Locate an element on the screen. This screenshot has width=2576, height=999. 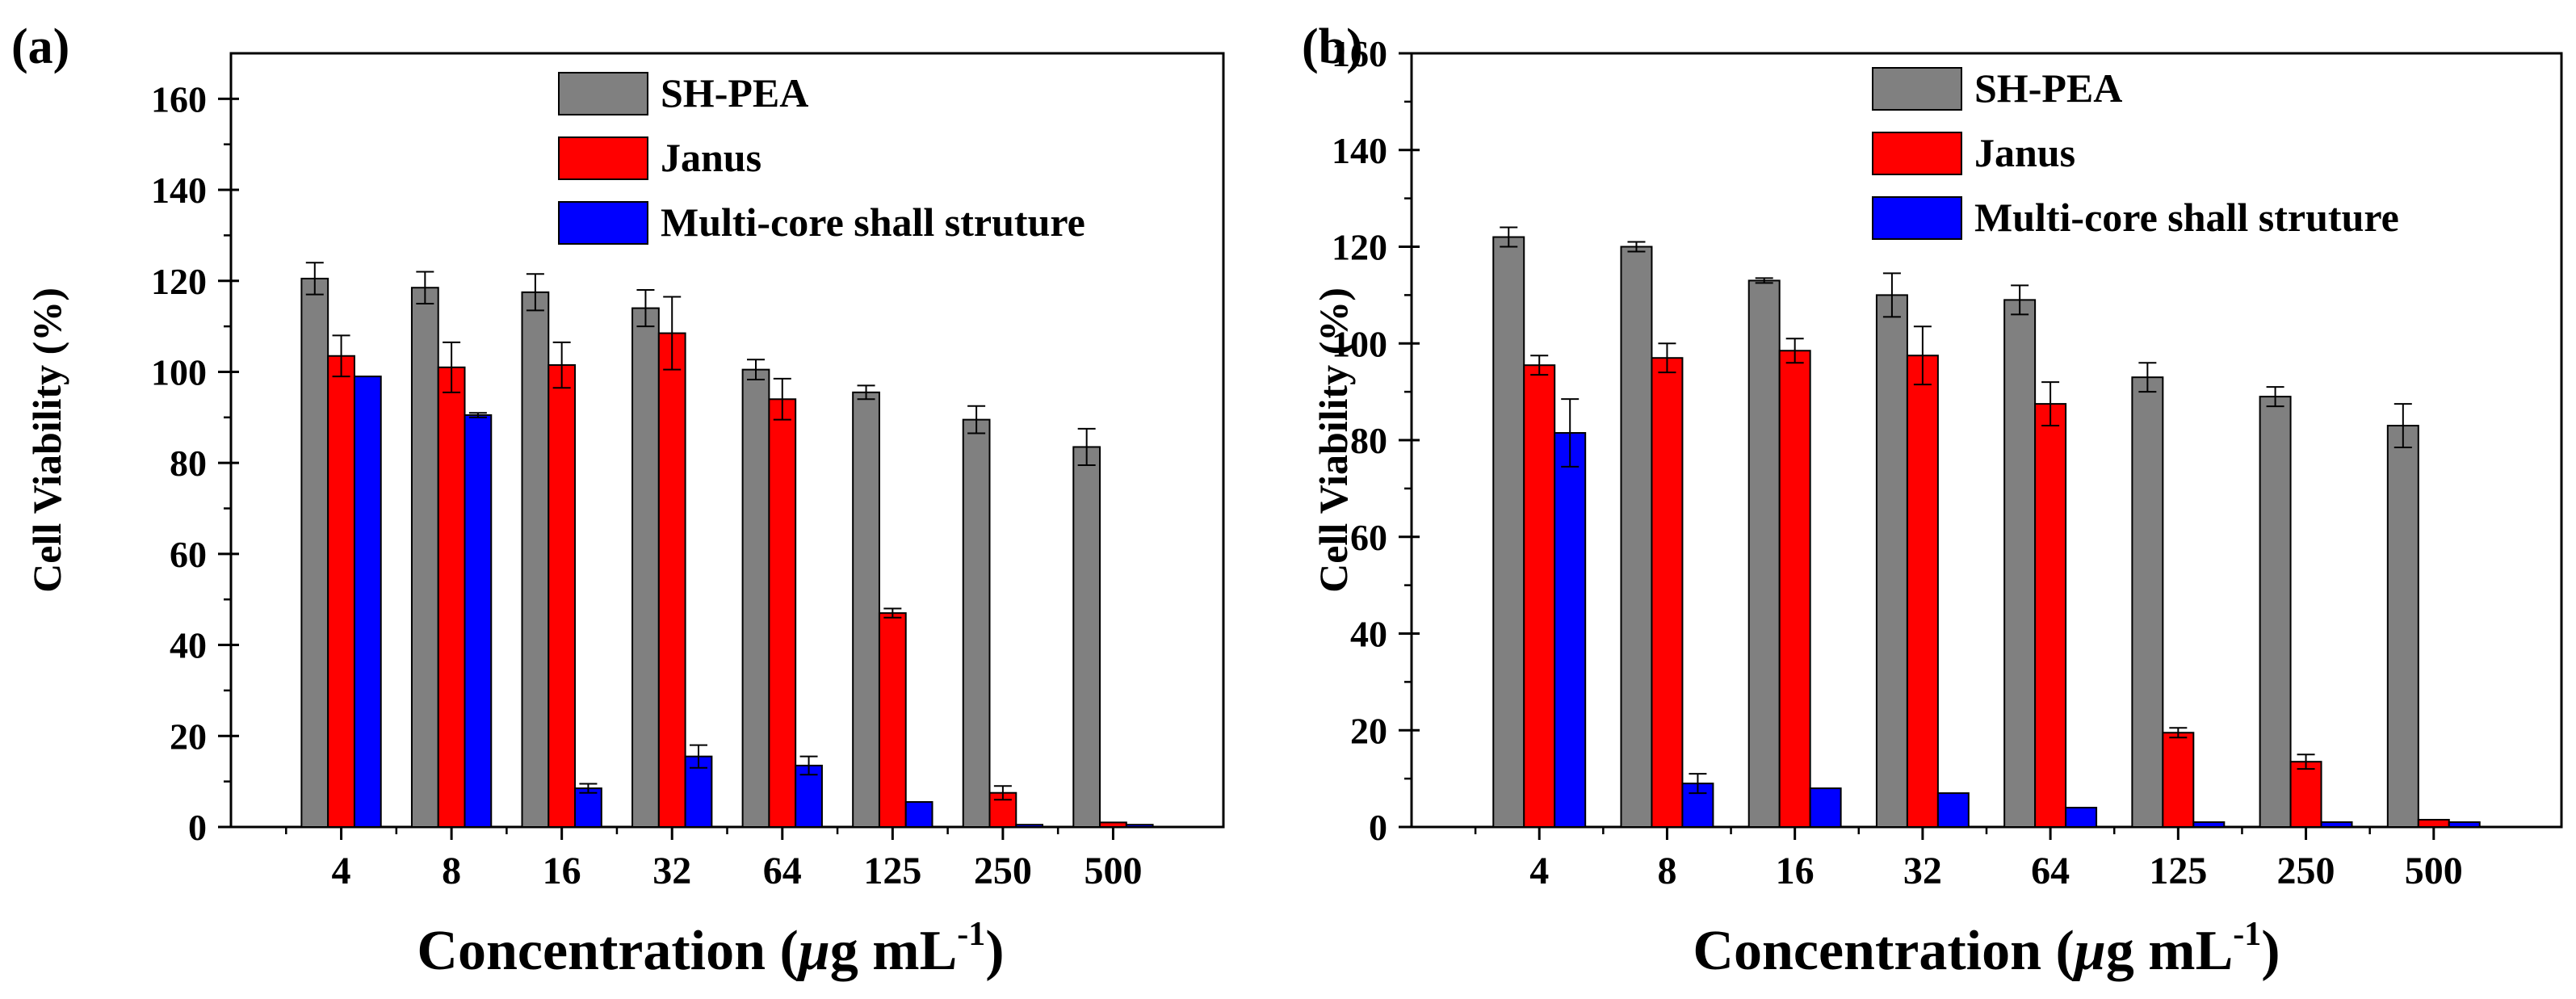
p0-y-tick-label: 100 is located at coordinates (179, 371).